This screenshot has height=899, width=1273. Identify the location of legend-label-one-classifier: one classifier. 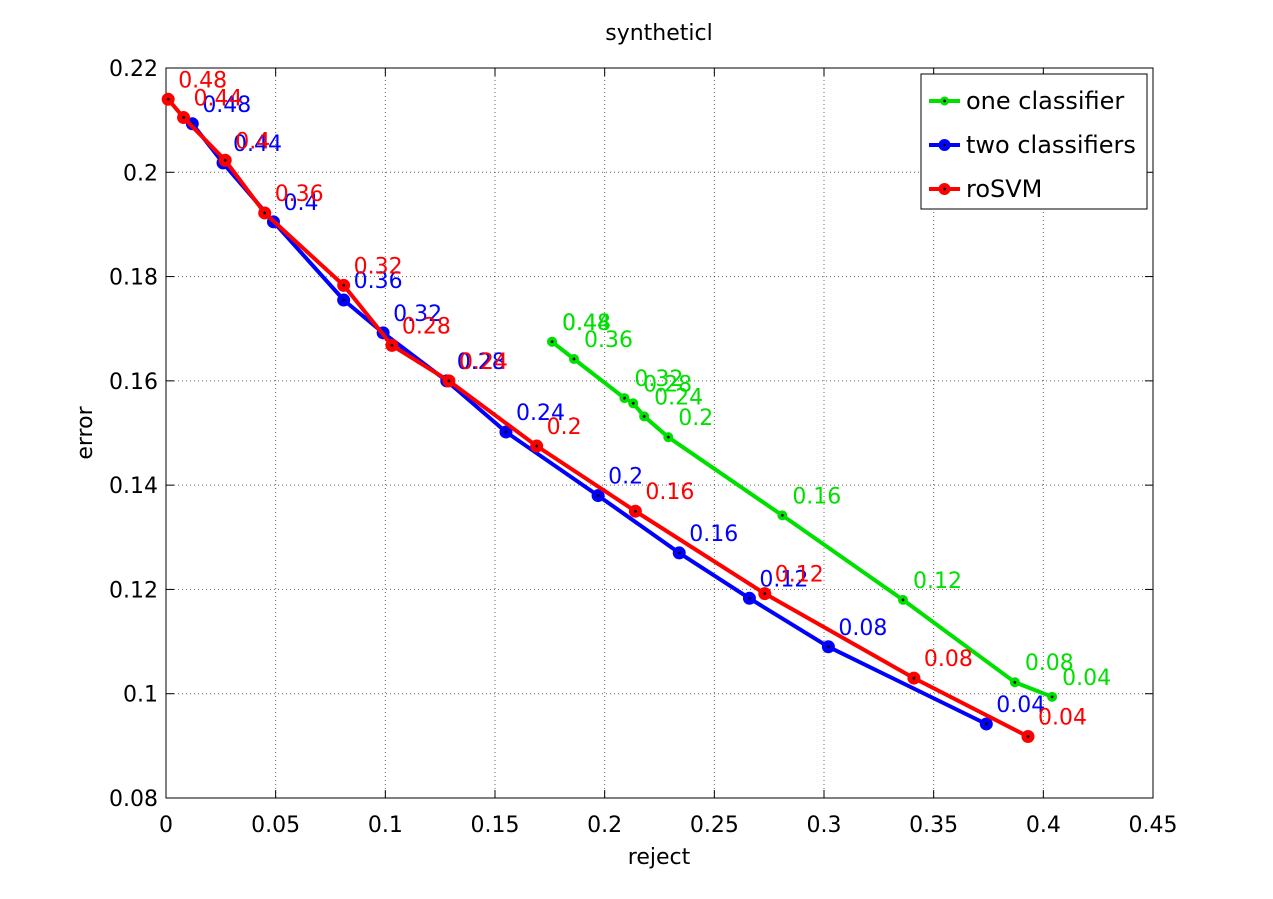
(1045, 101).